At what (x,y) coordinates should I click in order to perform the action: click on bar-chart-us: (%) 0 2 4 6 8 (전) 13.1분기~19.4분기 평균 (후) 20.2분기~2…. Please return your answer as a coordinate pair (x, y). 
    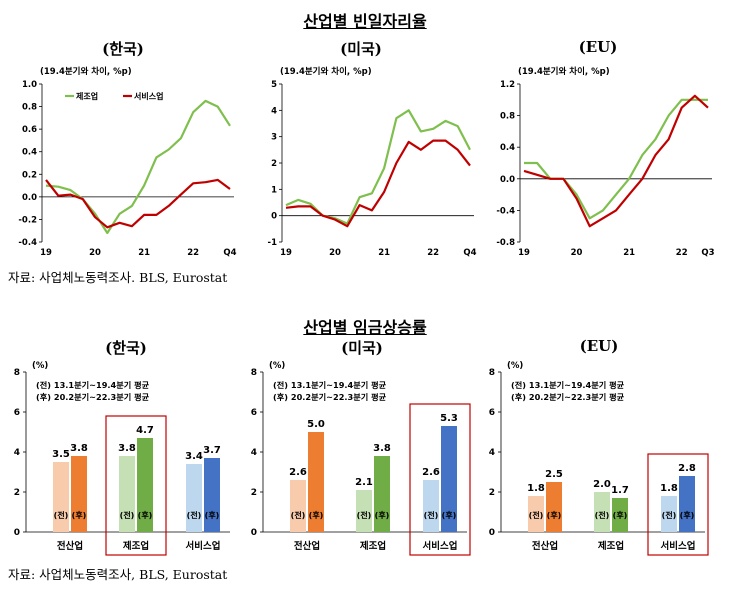
    Looking at the image, I should click on (361, 458).